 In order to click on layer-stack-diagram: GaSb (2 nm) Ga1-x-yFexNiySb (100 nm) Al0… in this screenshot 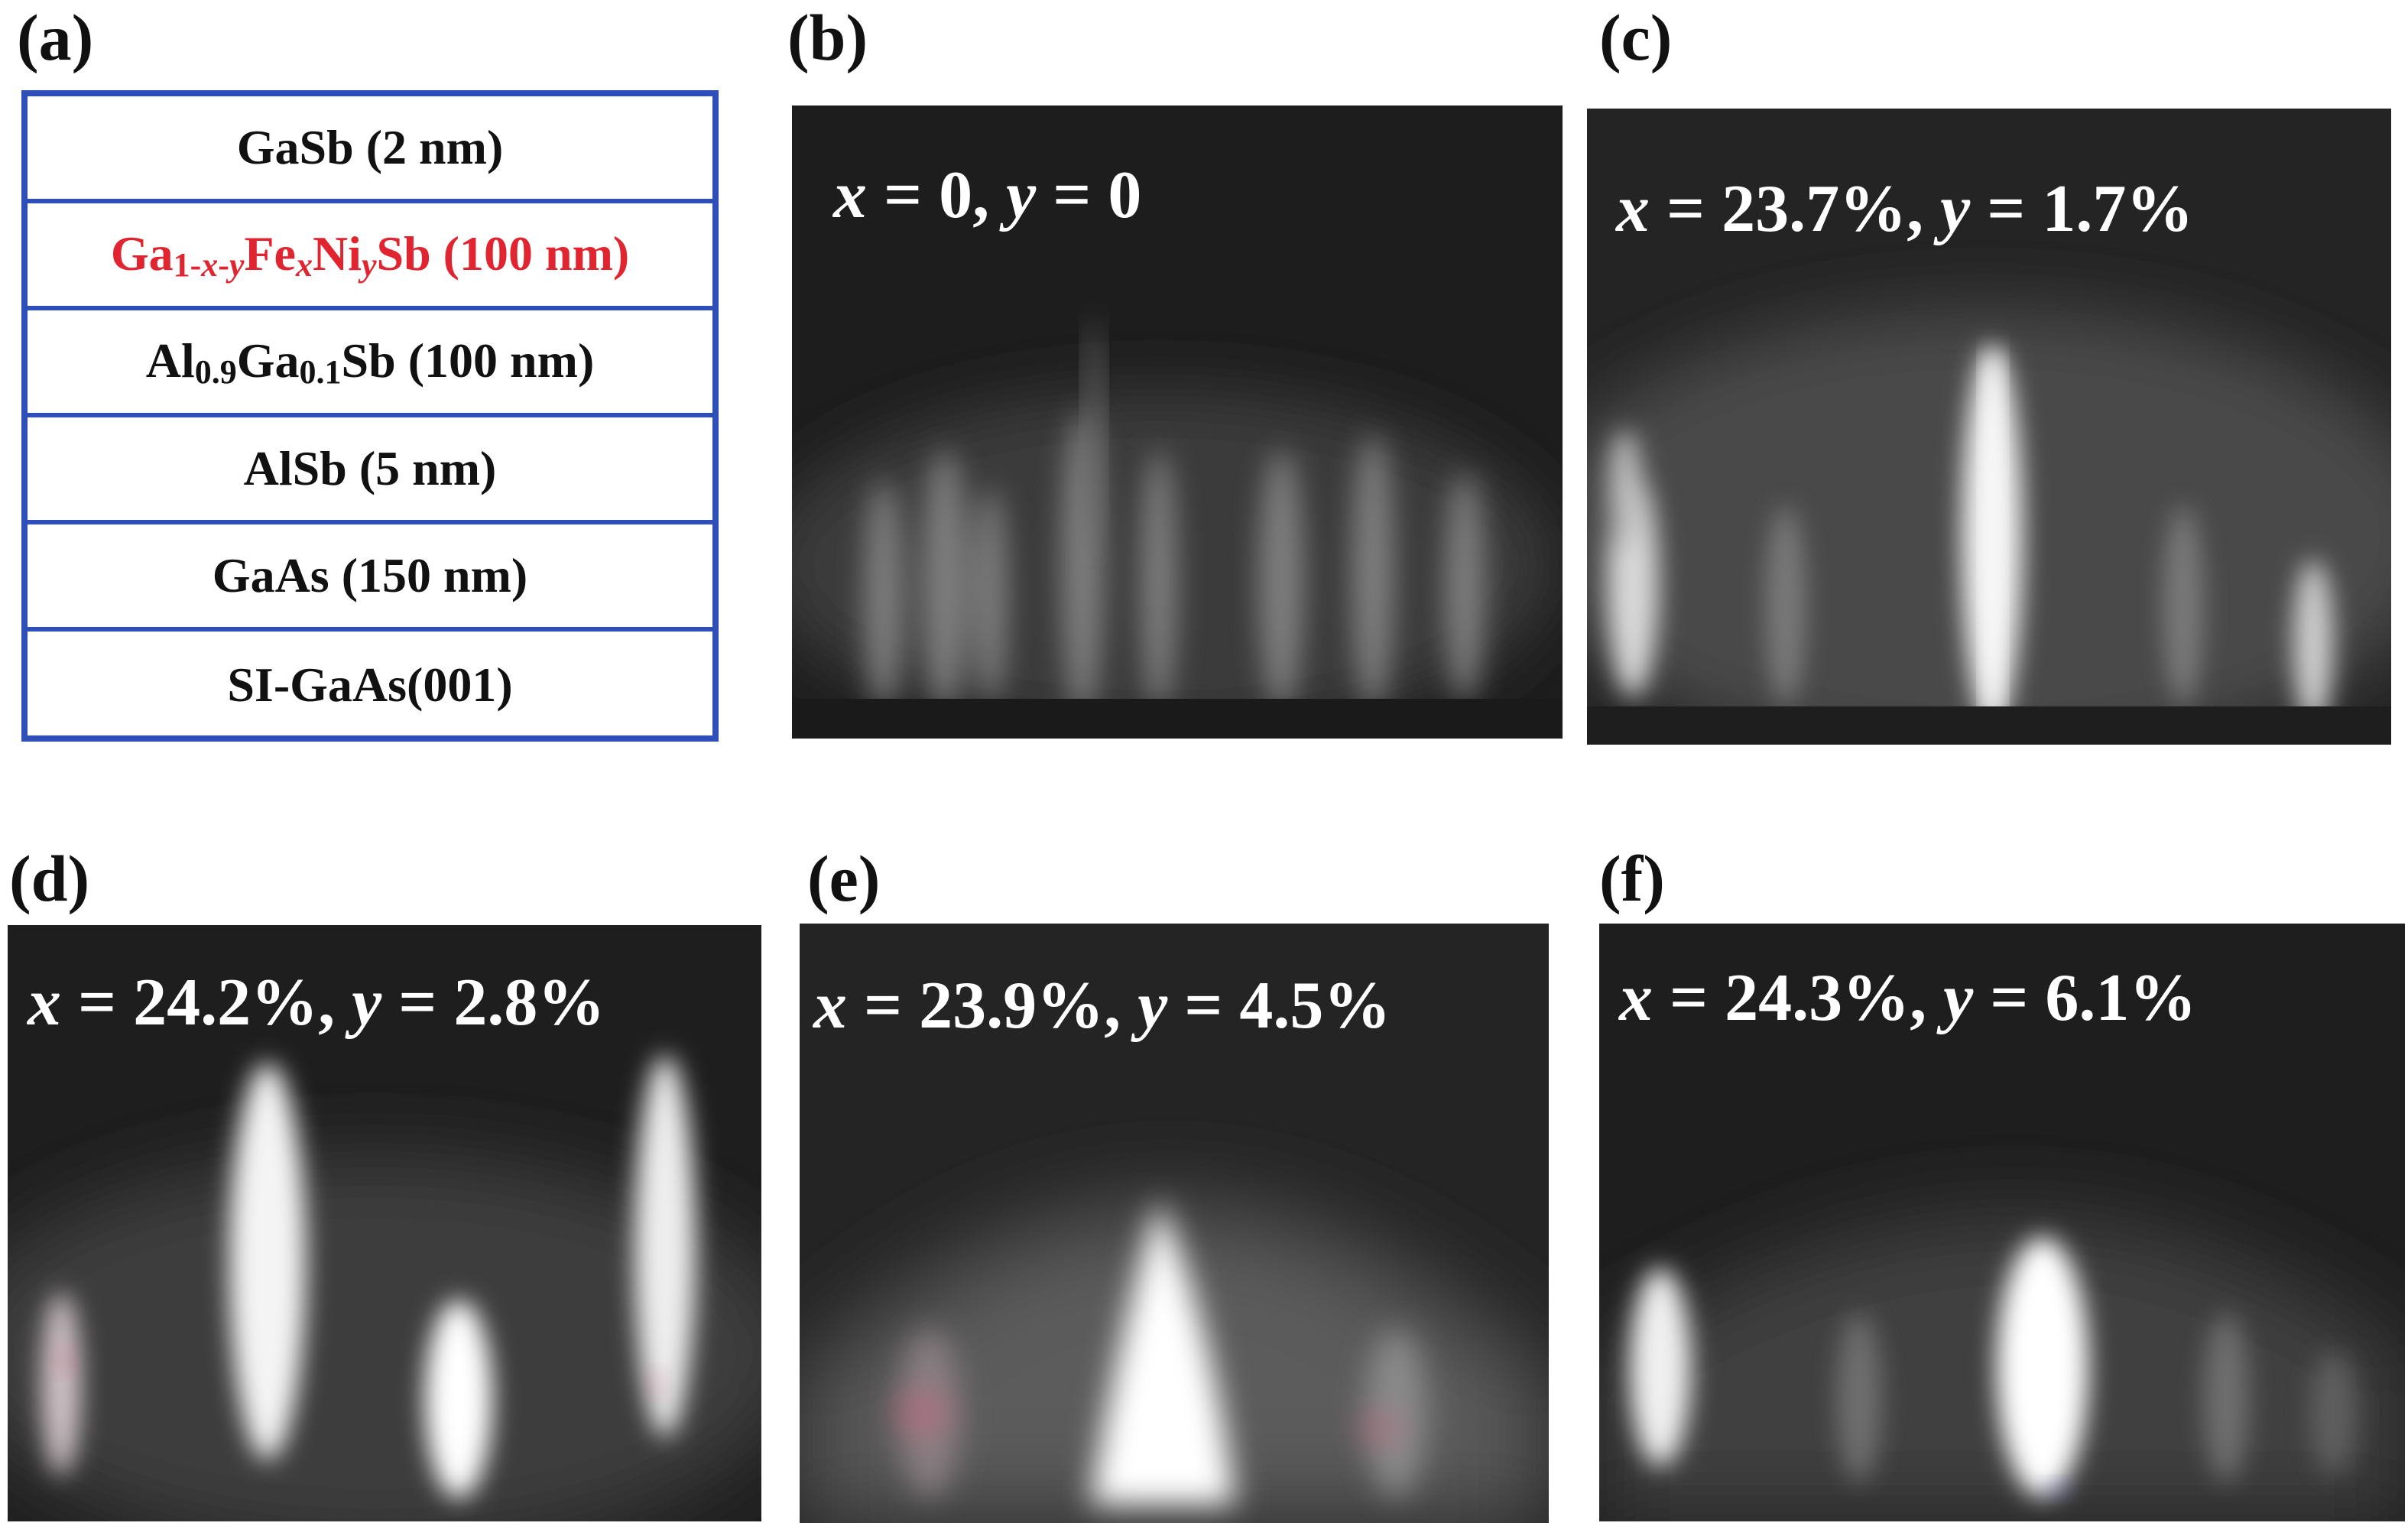, I will do `click(370, 416)`.